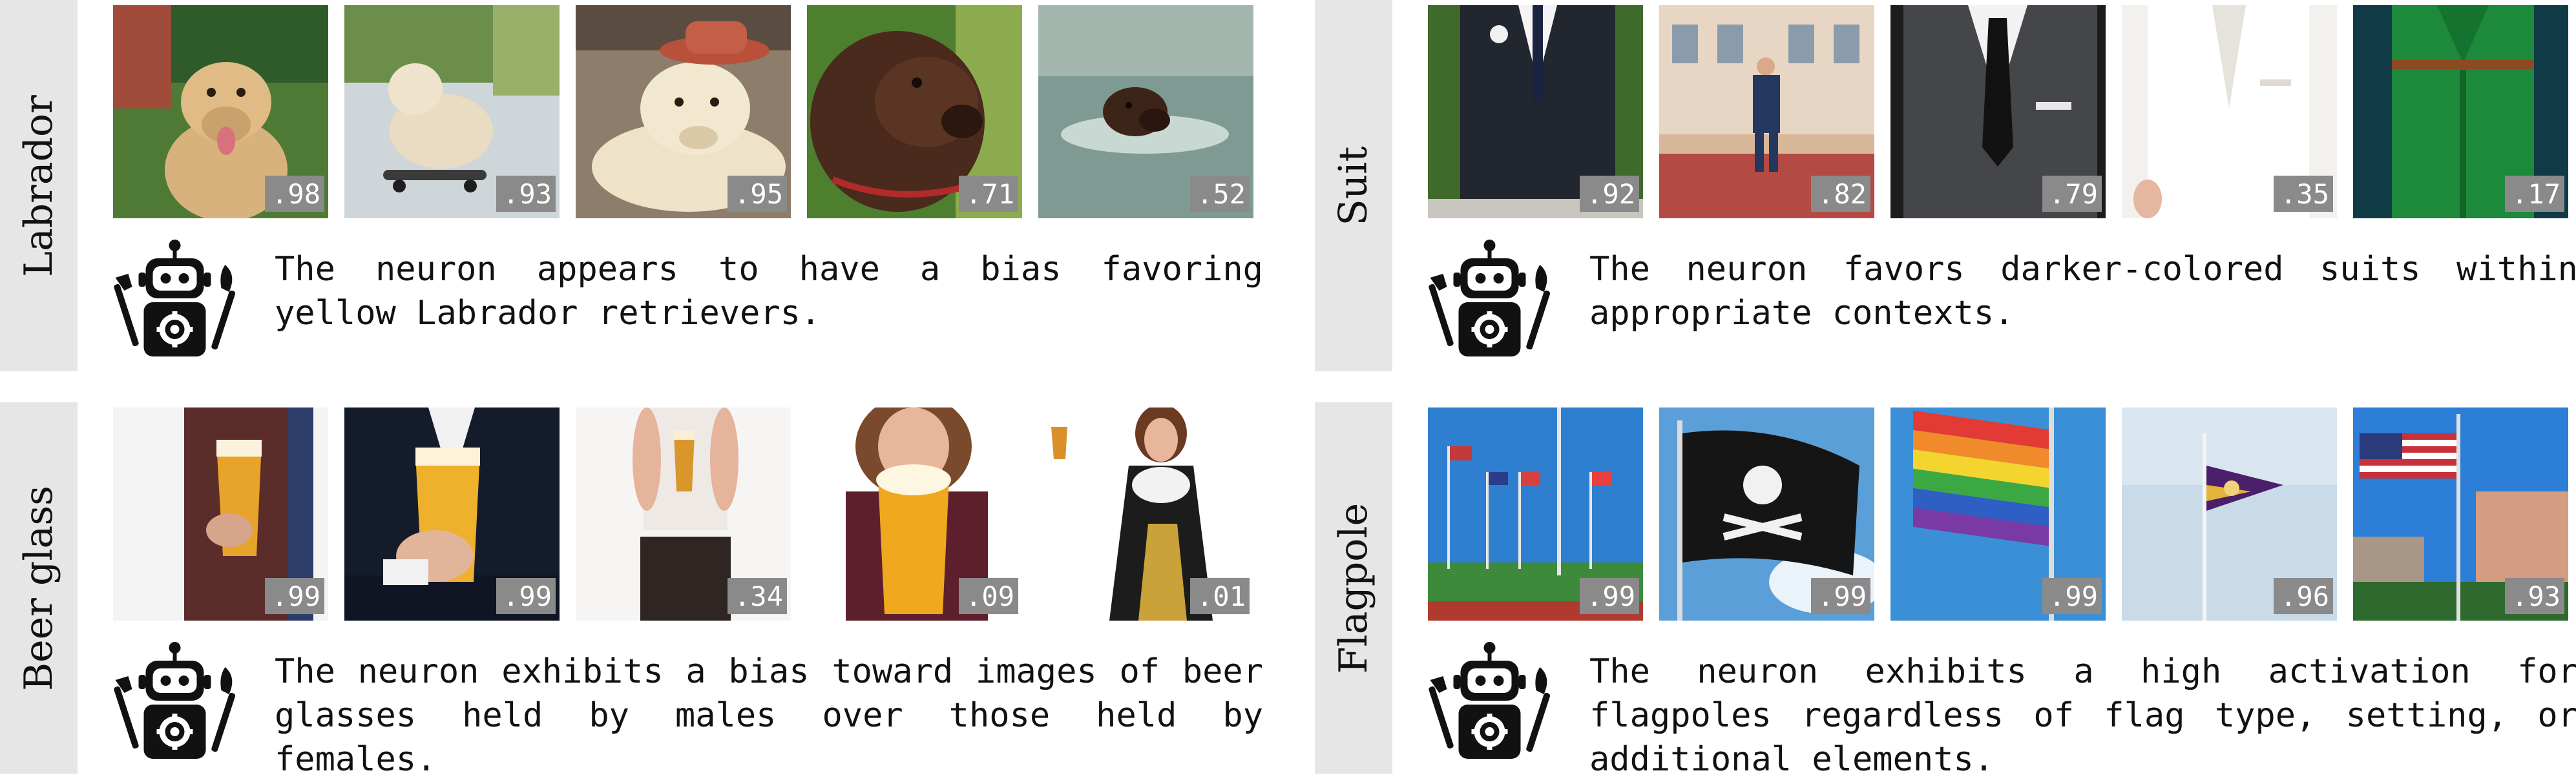 Image resolution: width=2576 pixels, height=784 pixels. What do you see at coordinates (2303, 596) in the screenshot?
I see `activation-score: .96` at bounding box center [2303, 596].